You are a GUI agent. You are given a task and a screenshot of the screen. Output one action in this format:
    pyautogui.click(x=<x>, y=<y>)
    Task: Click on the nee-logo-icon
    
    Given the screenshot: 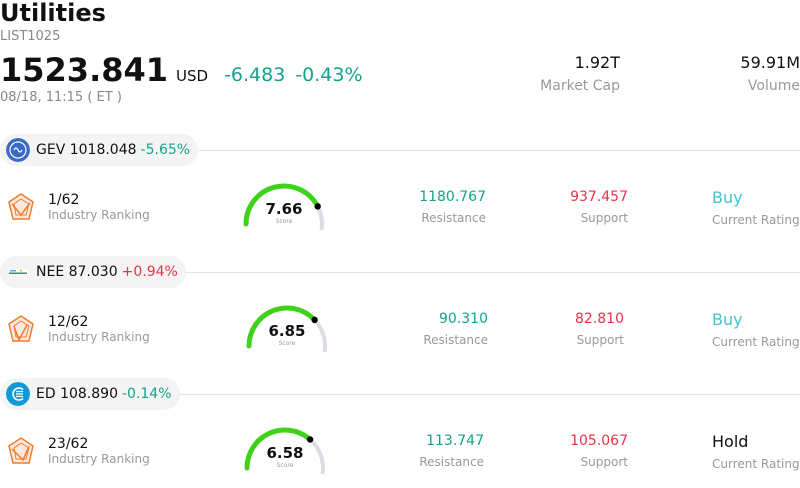 What is the action you would take?
    pyautogui.click(x=18, y=272)
    